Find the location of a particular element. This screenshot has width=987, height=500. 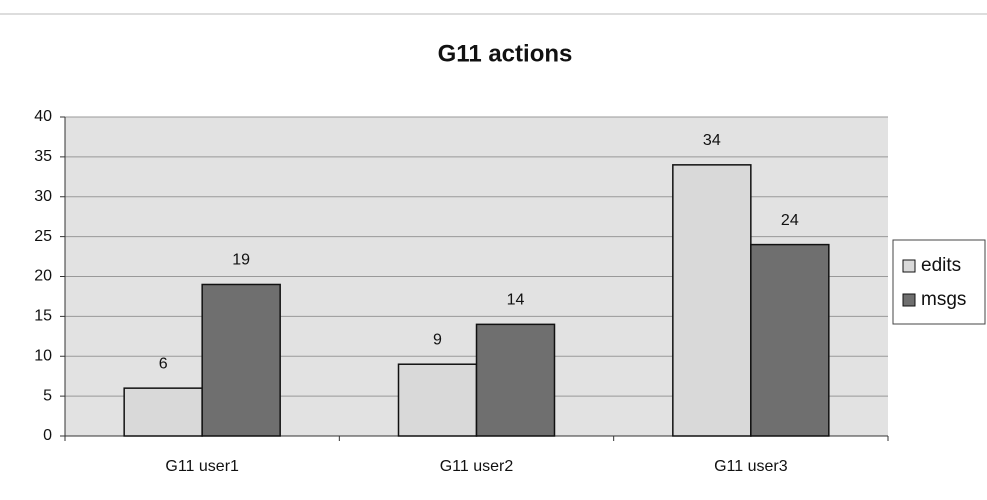

legend-box is located at coordinates (939, 282).